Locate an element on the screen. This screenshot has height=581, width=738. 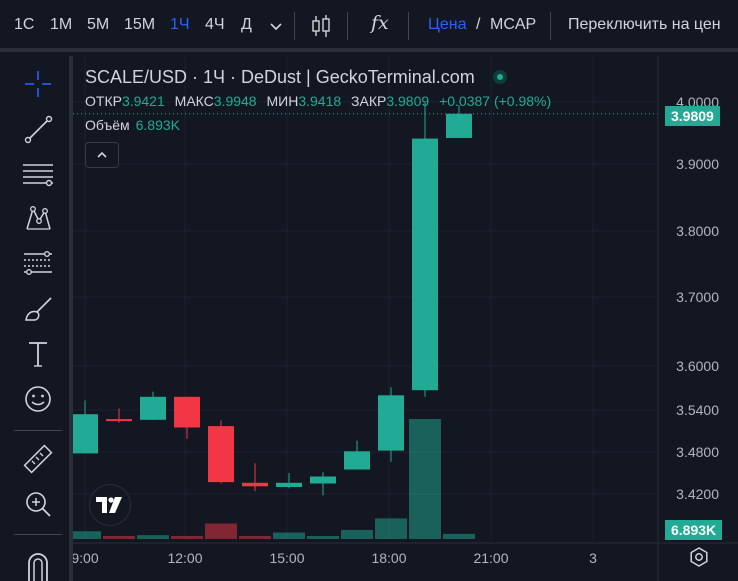
interval-1m: 1М is located at coordinates (61, 24).